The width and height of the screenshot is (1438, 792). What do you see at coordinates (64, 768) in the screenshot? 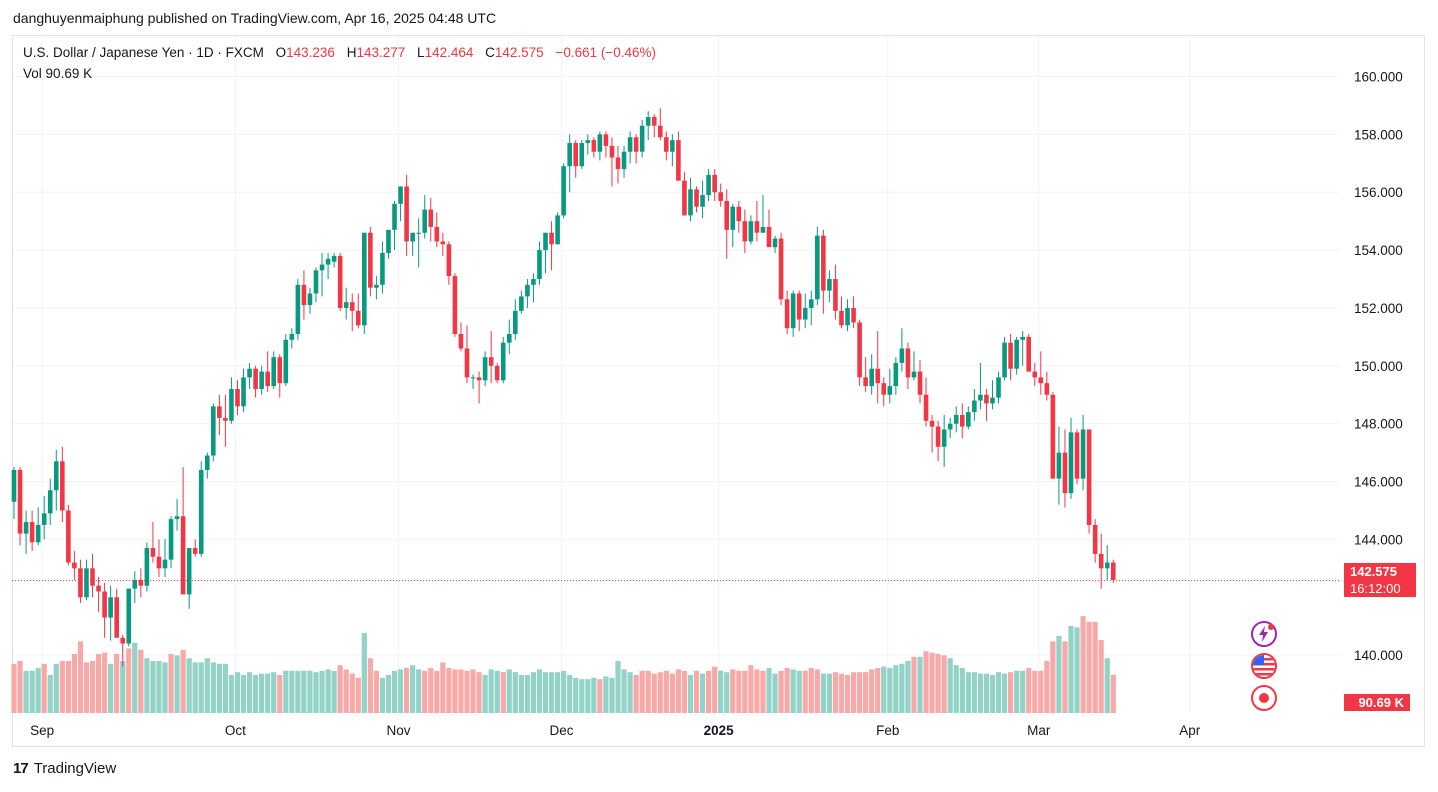
I see `footer-brand: 17 TradingView` at bounding box center [64, 768].